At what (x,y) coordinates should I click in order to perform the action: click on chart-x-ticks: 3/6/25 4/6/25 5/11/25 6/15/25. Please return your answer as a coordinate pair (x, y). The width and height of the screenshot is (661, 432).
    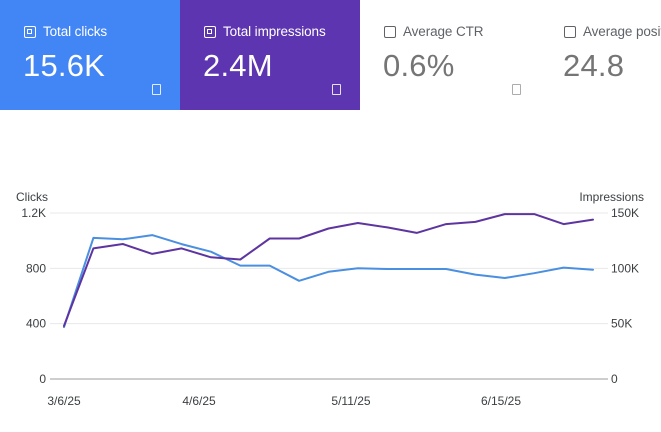
    Looking at the image, I should click on (284, 401).